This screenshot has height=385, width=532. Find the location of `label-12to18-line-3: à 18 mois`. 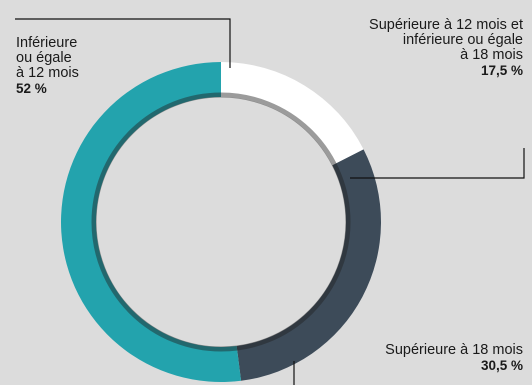

label-12to18-line-3: à 18 mois is located at coordinates (491, 55).